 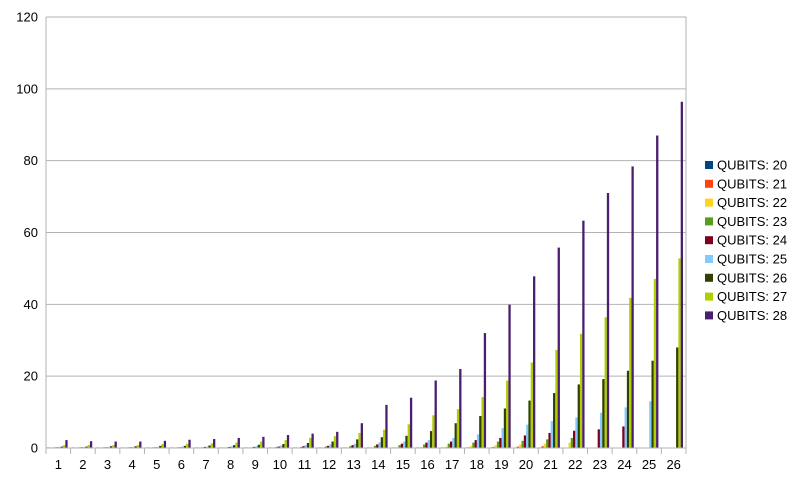 What do you see at coordinates (31, 376) in the screenshot?
I see `y-tick-label: 20` at bounding box center [31, 376].